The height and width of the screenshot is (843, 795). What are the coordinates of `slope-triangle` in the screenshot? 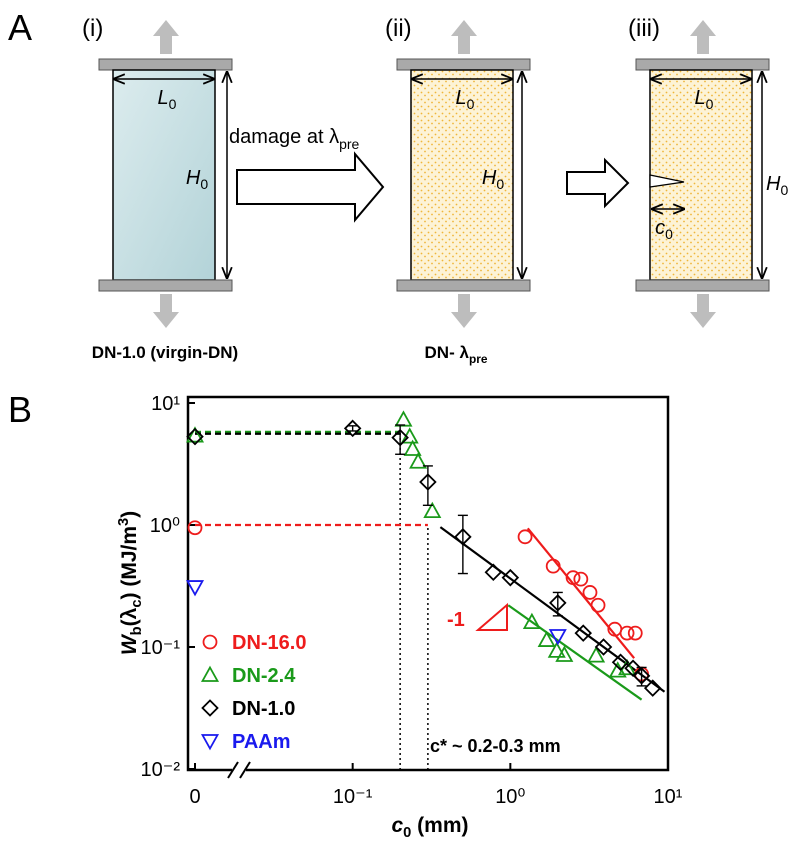 It's located at (491, 616).